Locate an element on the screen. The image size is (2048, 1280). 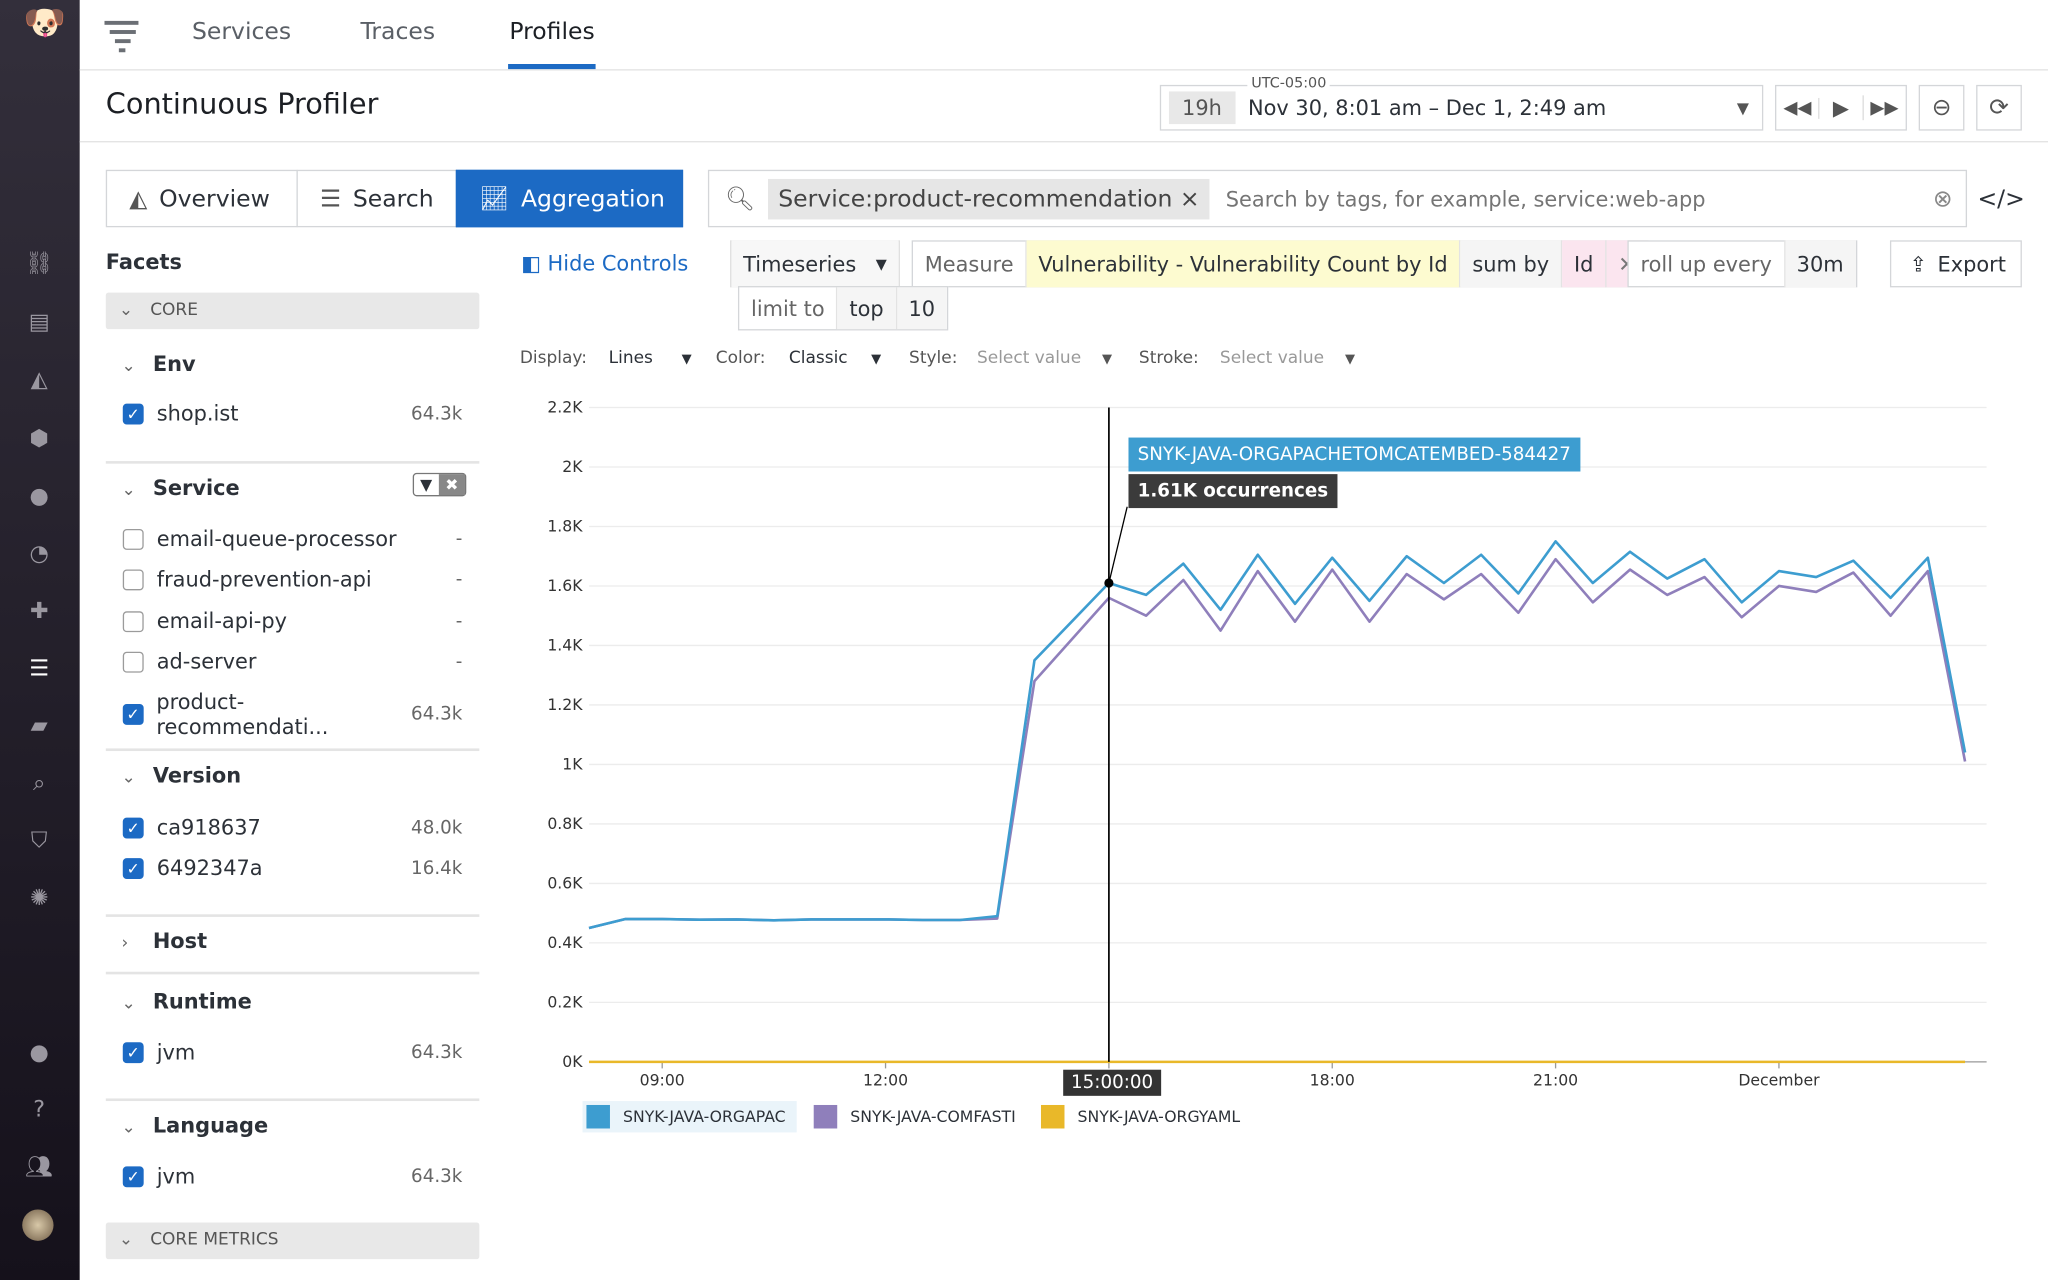
shield-icon: ⛉ is located at coordinates (39, 841).